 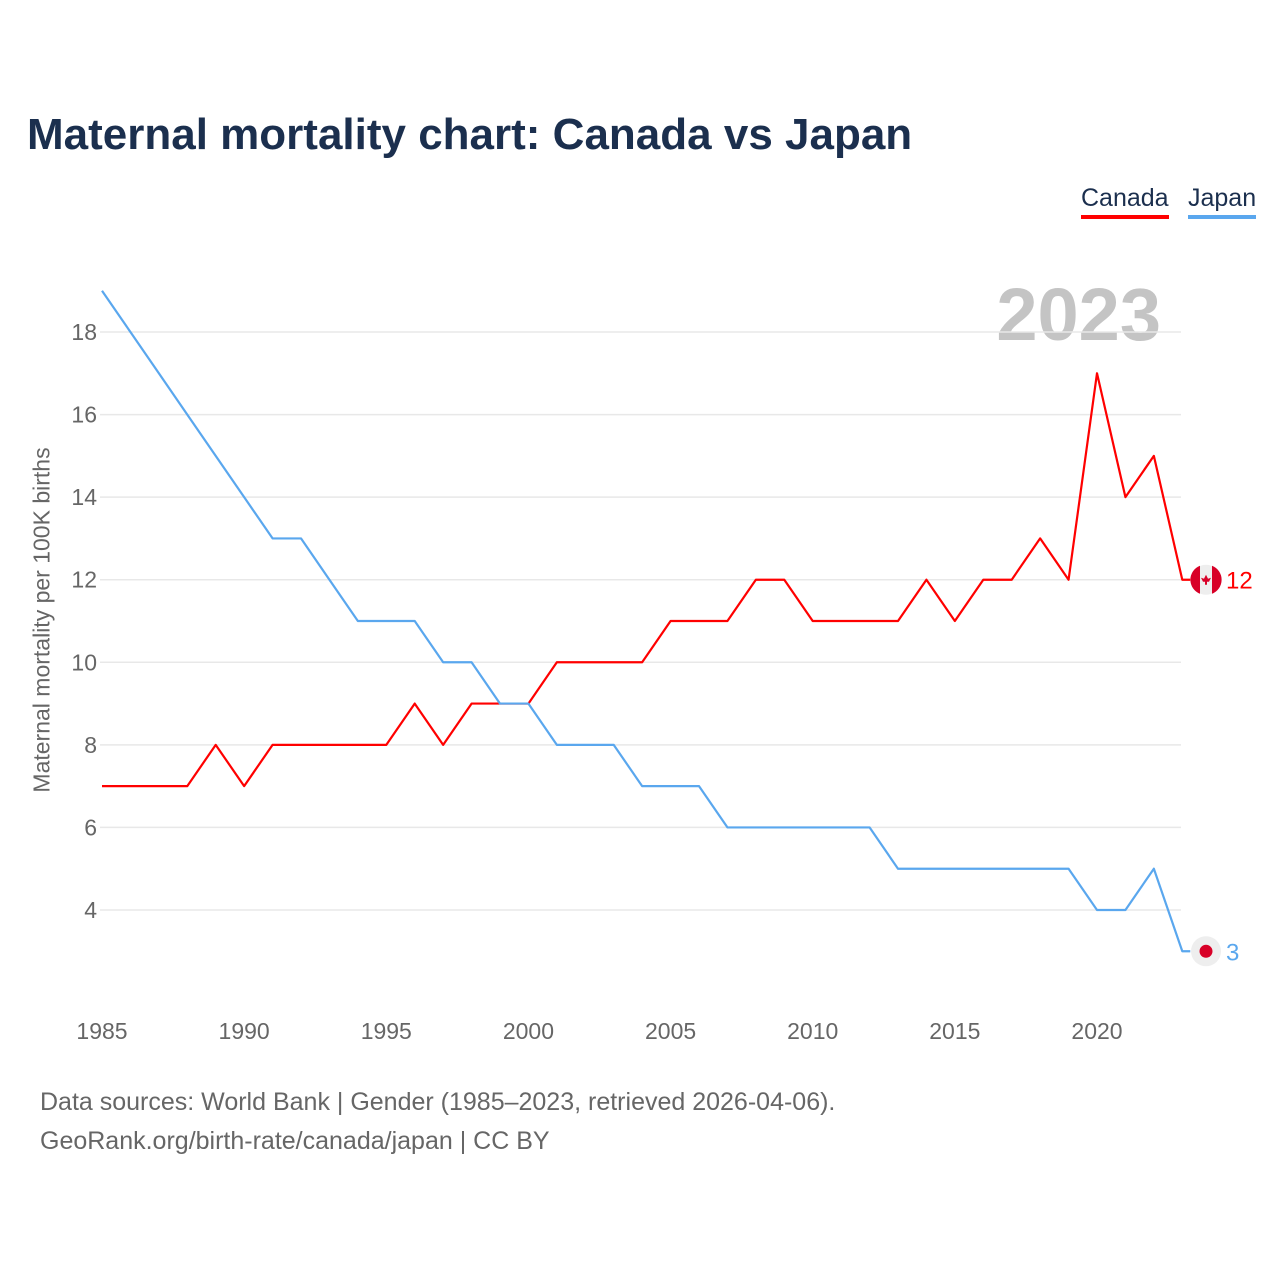 What do you see at coordinates (1206, 579) in the screenshot?
I see `maple-leaf-icon` at bounding box center [1206, 579].